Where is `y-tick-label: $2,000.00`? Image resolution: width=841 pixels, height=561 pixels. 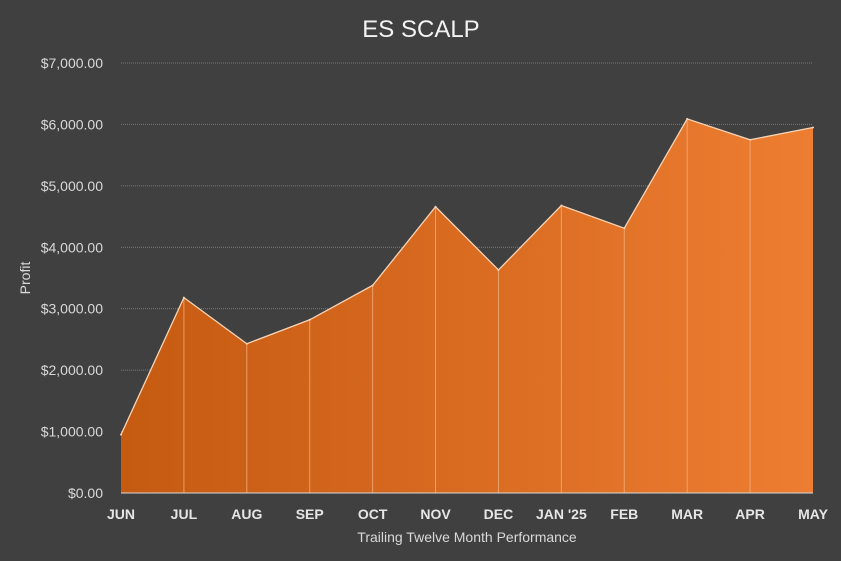 y-tick-label: $2,000.00 is located at coordinates (72, 370).